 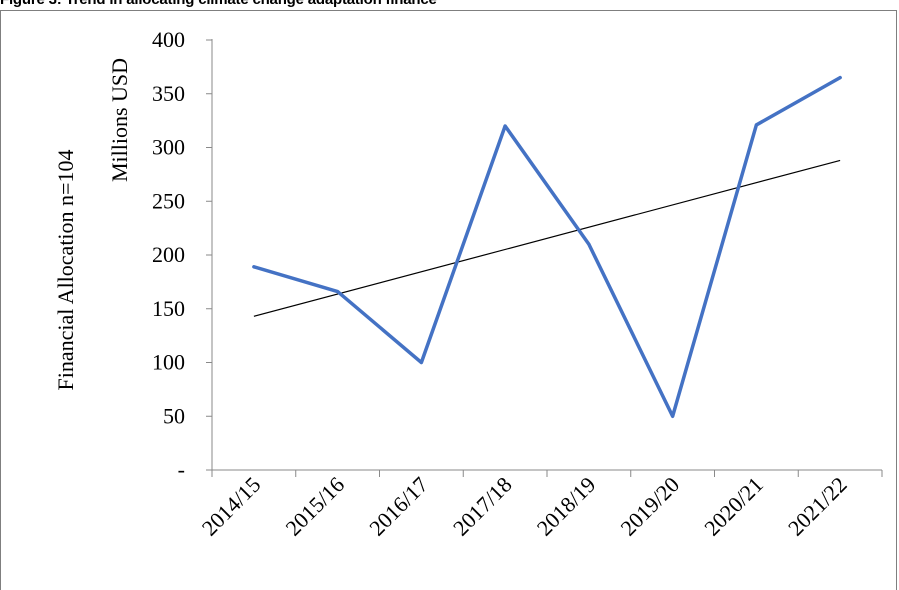 What do you see at coordinates (168, 362) in the screenshot?
I see `y-tick-label: 100` at bounding box center [168, 362].